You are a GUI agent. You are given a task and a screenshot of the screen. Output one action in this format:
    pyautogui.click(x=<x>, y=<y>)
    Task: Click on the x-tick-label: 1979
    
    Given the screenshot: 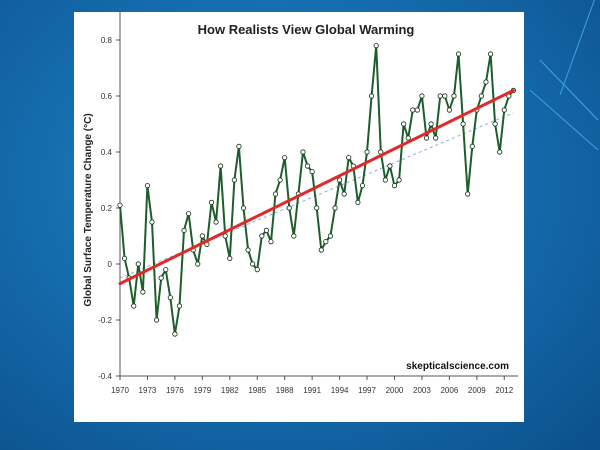 What is the action you would take?
    pyautogui.click(x=202, y=390)
    